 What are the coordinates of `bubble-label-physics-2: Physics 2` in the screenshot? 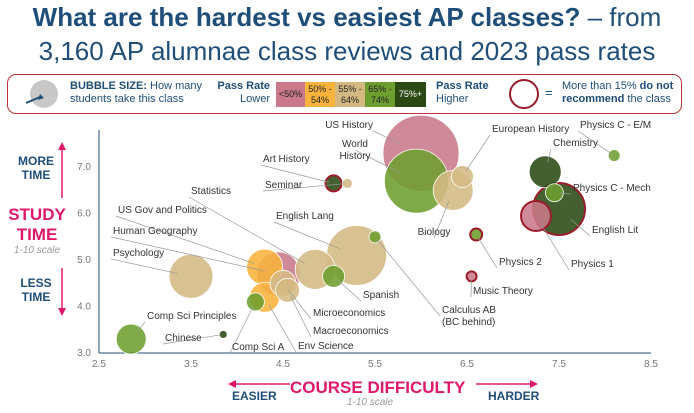 It's located at (520, 262).